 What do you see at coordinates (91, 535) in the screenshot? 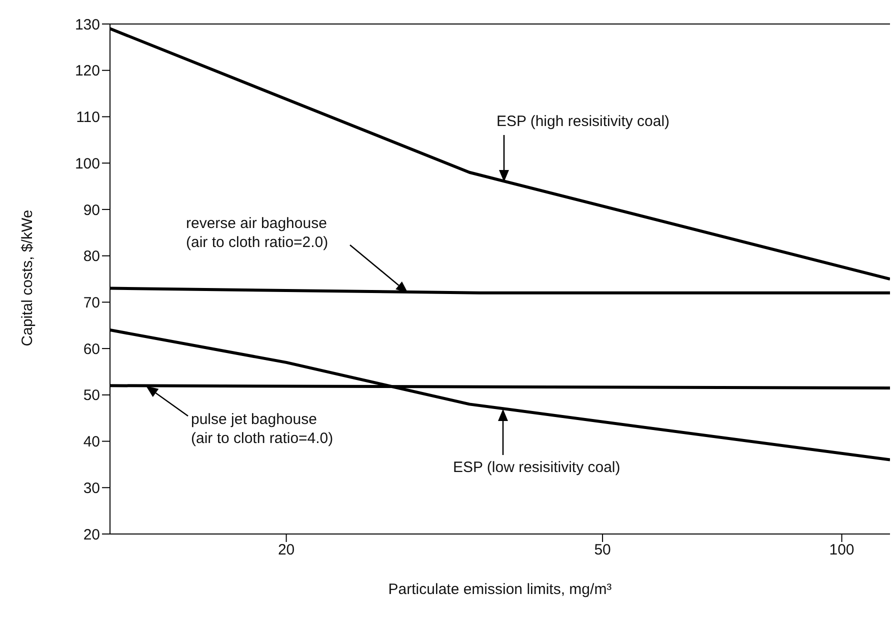
I see `y-tick-label: 20` at bounding box center [91, 535].